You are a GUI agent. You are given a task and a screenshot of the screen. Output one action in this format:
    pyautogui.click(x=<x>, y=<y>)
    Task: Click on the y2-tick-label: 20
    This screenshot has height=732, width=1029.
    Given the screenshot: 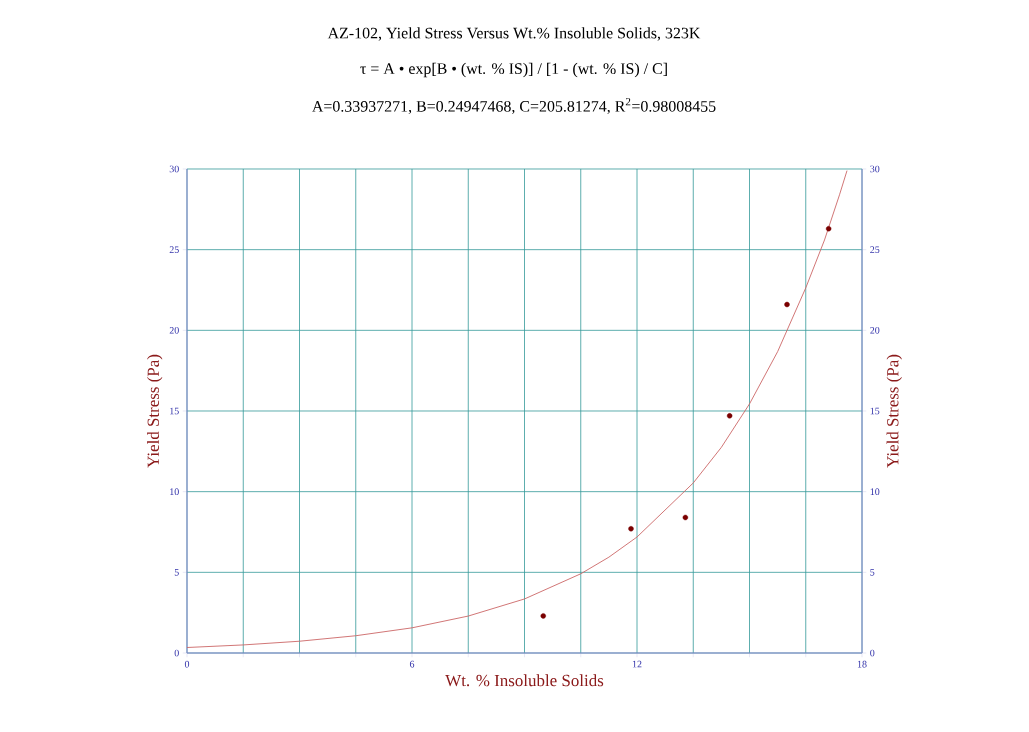 What is the action you would take?
    pyautogui.click(x=875, y=330)
    